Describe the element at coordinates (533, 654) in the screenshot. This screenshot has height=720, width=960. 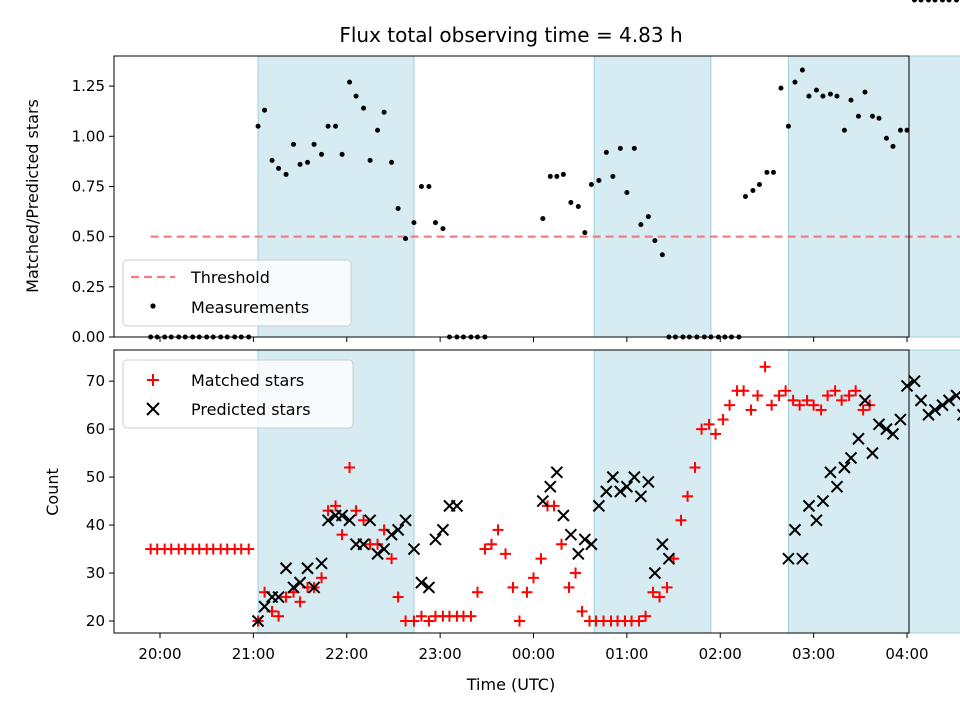
I see `bottom-xtick-label: 00:00` at that location.